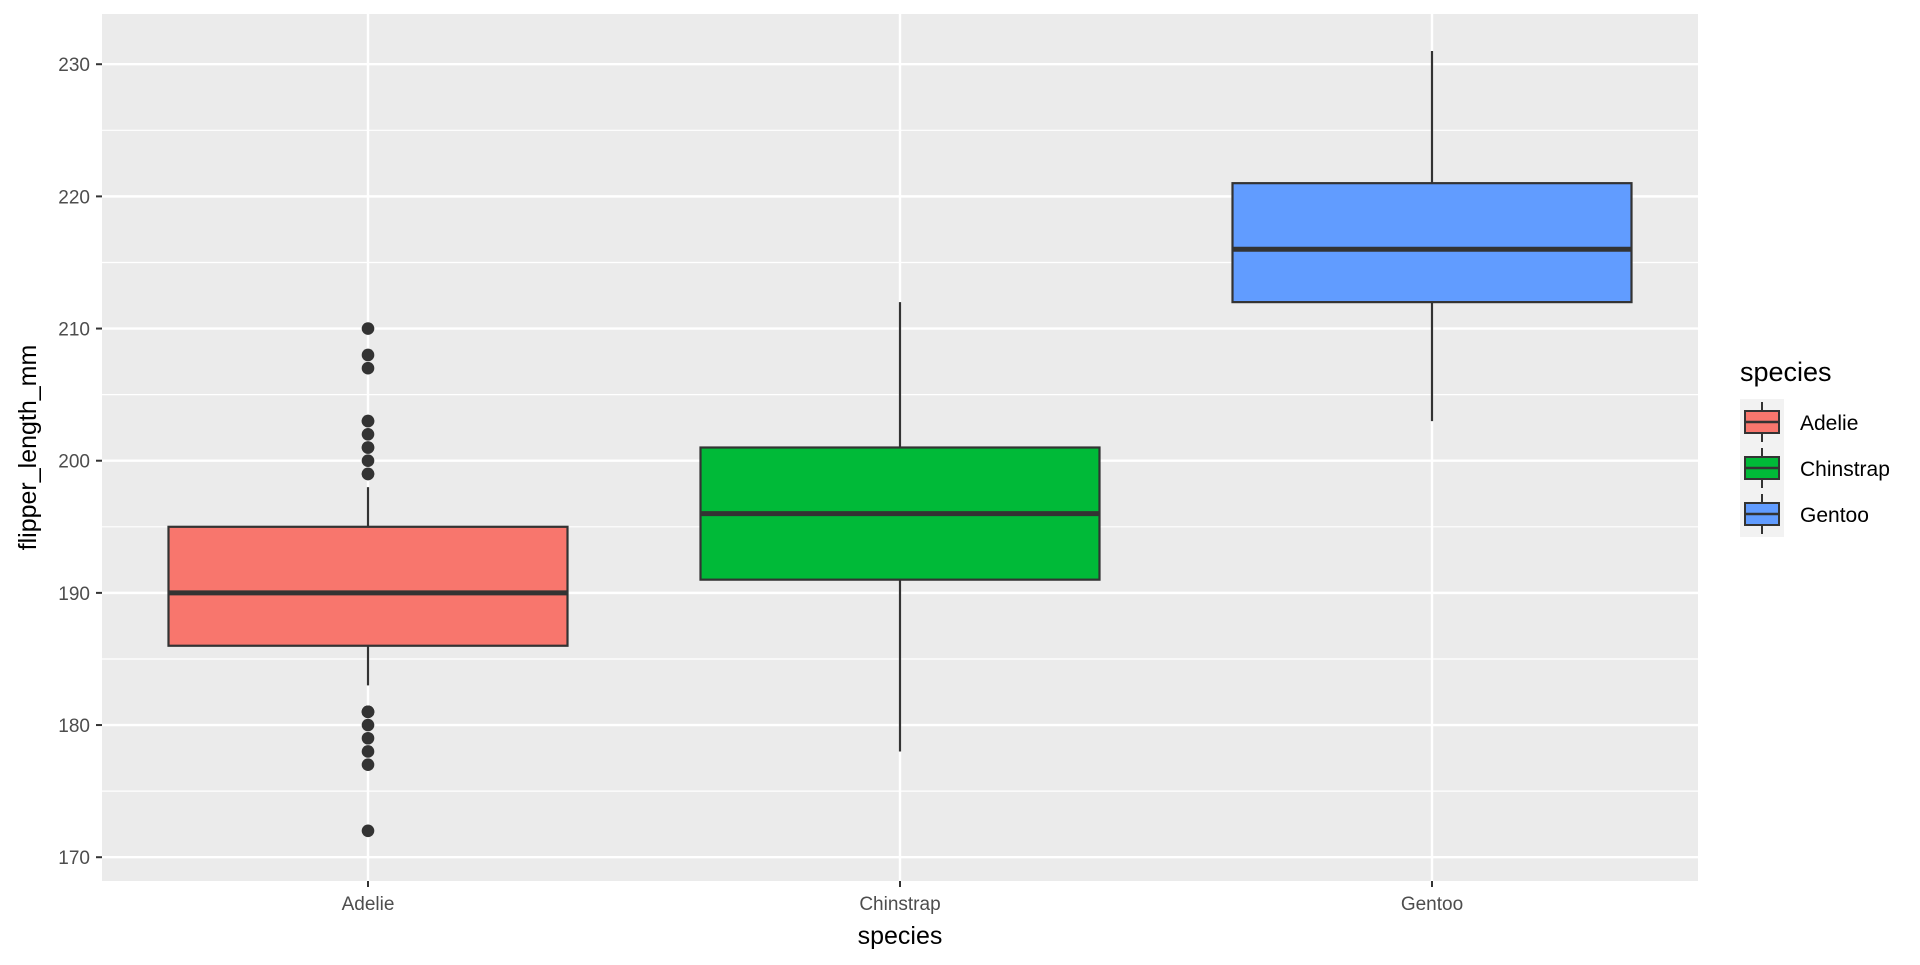  I want to click on legend: species Adelie Chinstrap Gentoo, so click(1815, 447).